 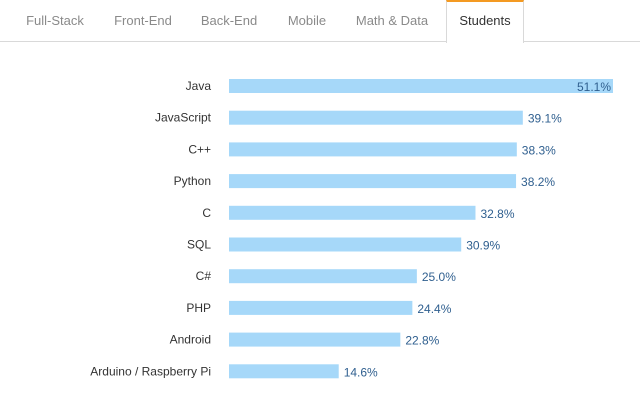 What do you see at coordinates (345, 244) in the screenshot?
I see `bar-sql` at bounding box center [345, 244].